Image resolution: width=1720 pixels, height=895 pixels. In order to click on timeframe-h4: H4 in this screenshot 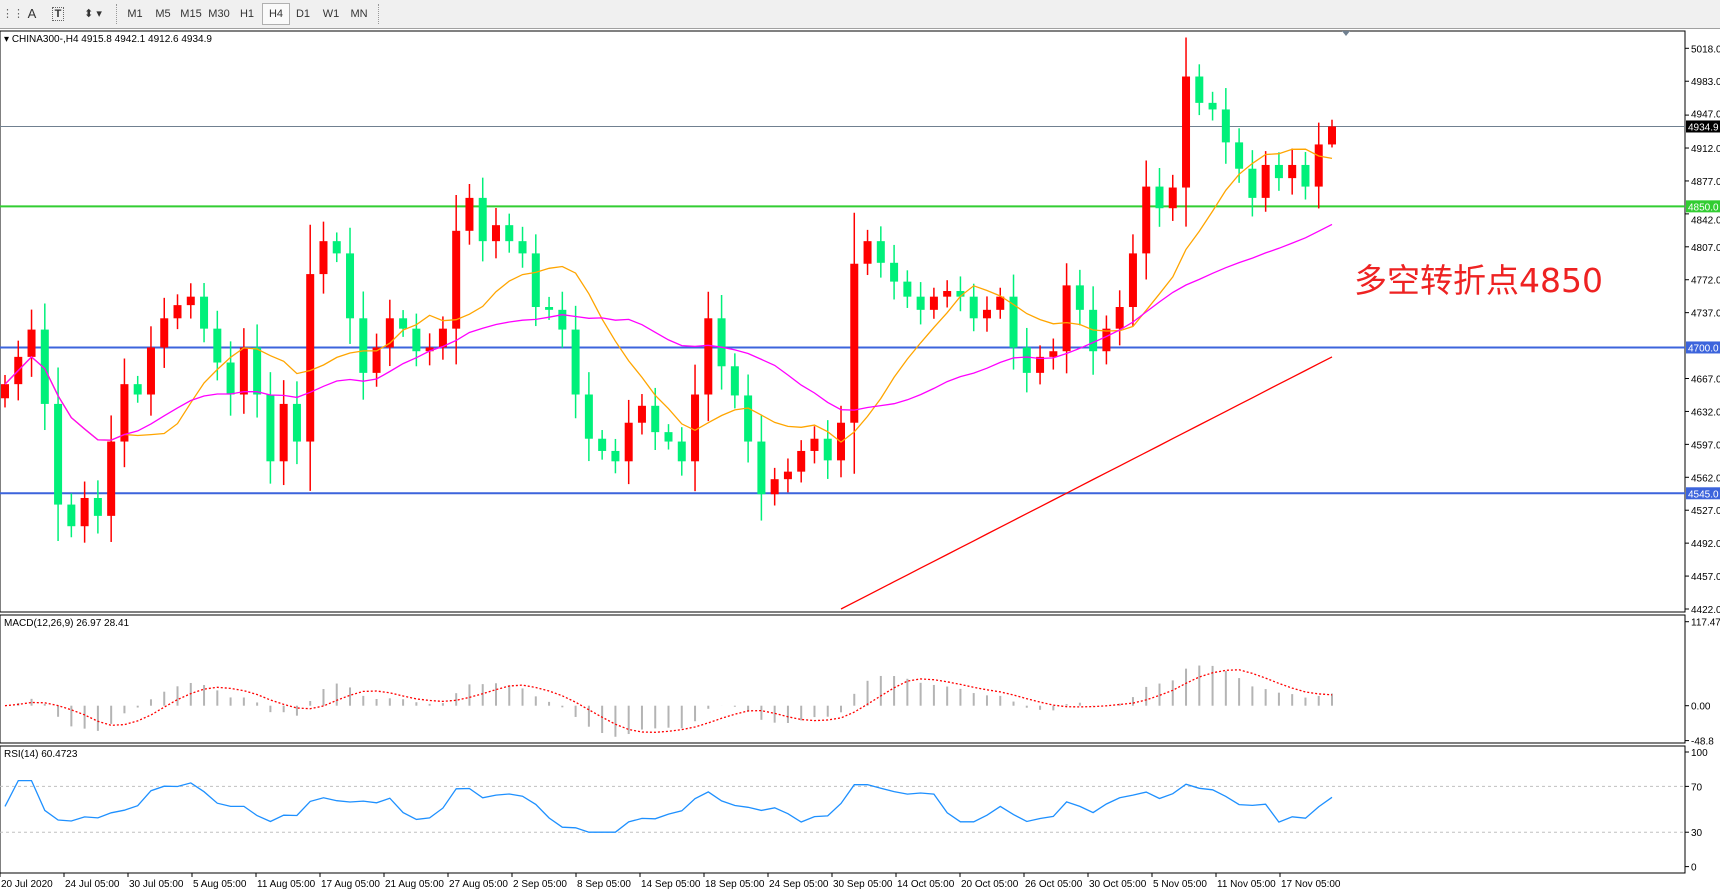, I will do `click(276, 14)`.